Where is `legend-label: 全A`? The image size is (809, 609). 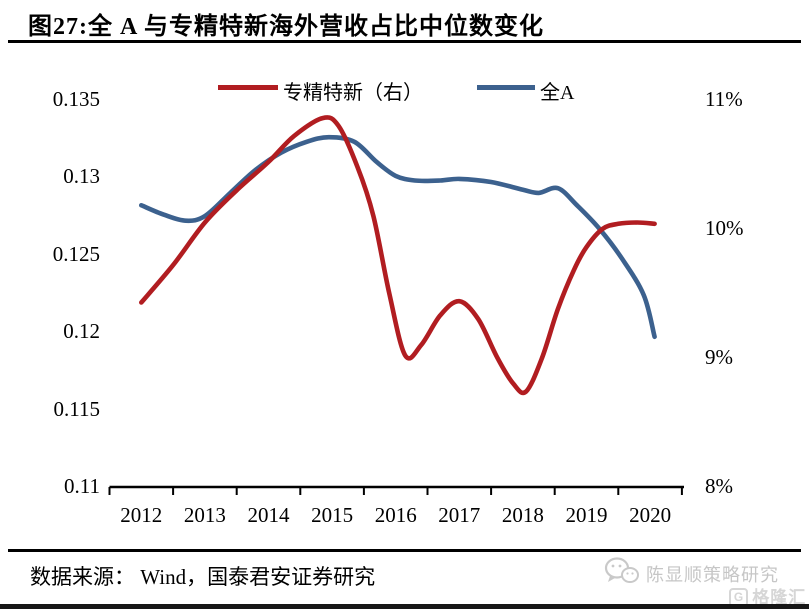
legend-label: 全A is located at coordinates (557, 93).